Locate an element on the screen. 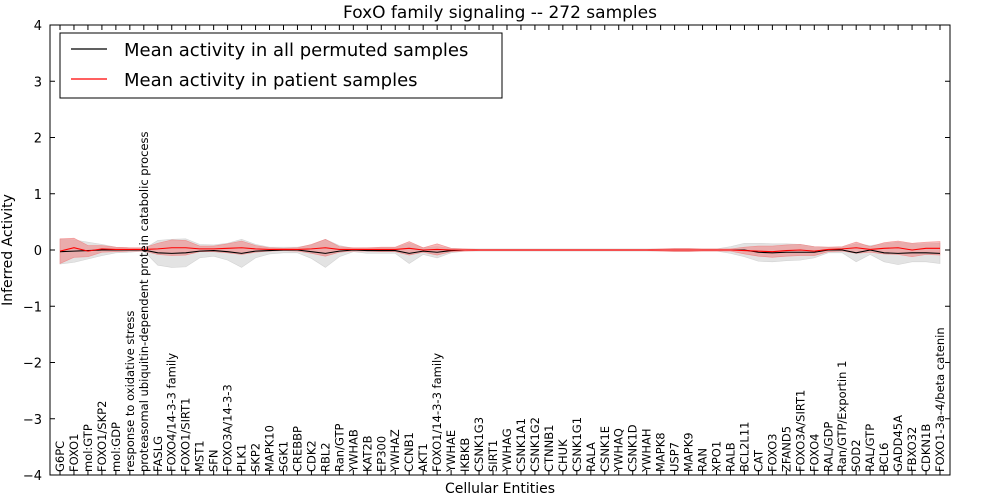 This screenshot has width=1000, height=500. x-tick-label: CCNB1 is located at coordinates (409, 452).